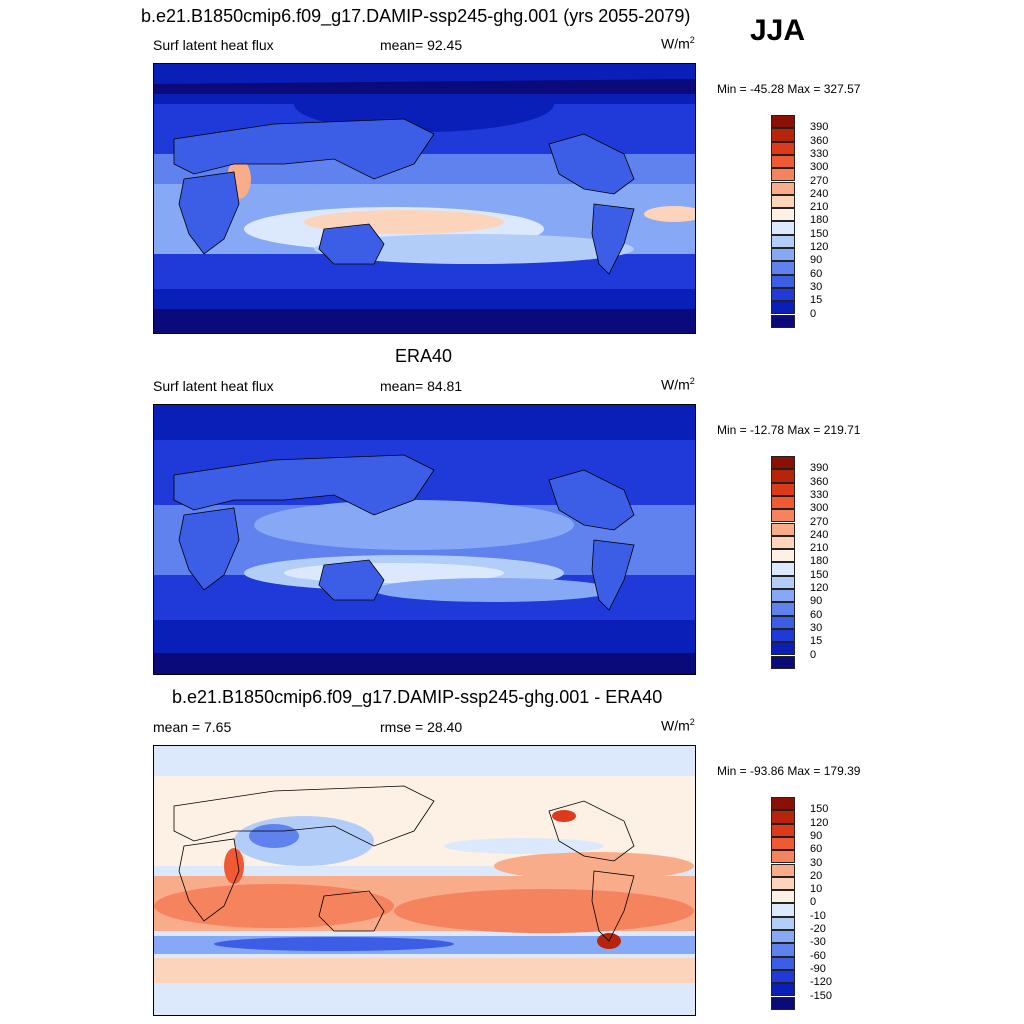 This screenshot has height=1024, width=1024. What do you see at coordinates (801, 903) in the screenshot?
I see `panel-3-colorbar: 150 120 90 60 30 20 10 0 -10 -20 -30 -60 -90 -120 -150` at bounding box center [801, 903].